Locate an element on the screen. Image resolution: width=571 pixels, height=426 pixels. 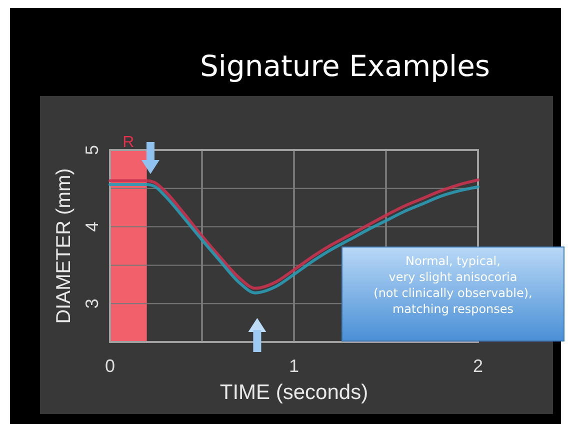
band-label: R is located at coordinates (128, 142).